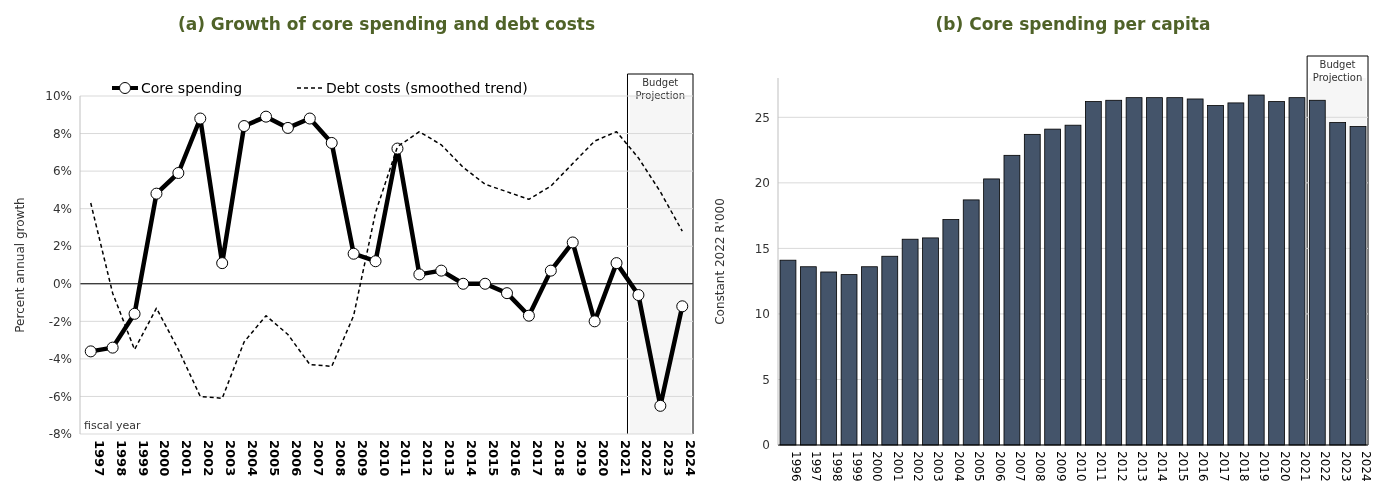  Describe the element at coordinates (58, 96) in the screenshot. I see `y-tick-label: 10%` at that location.